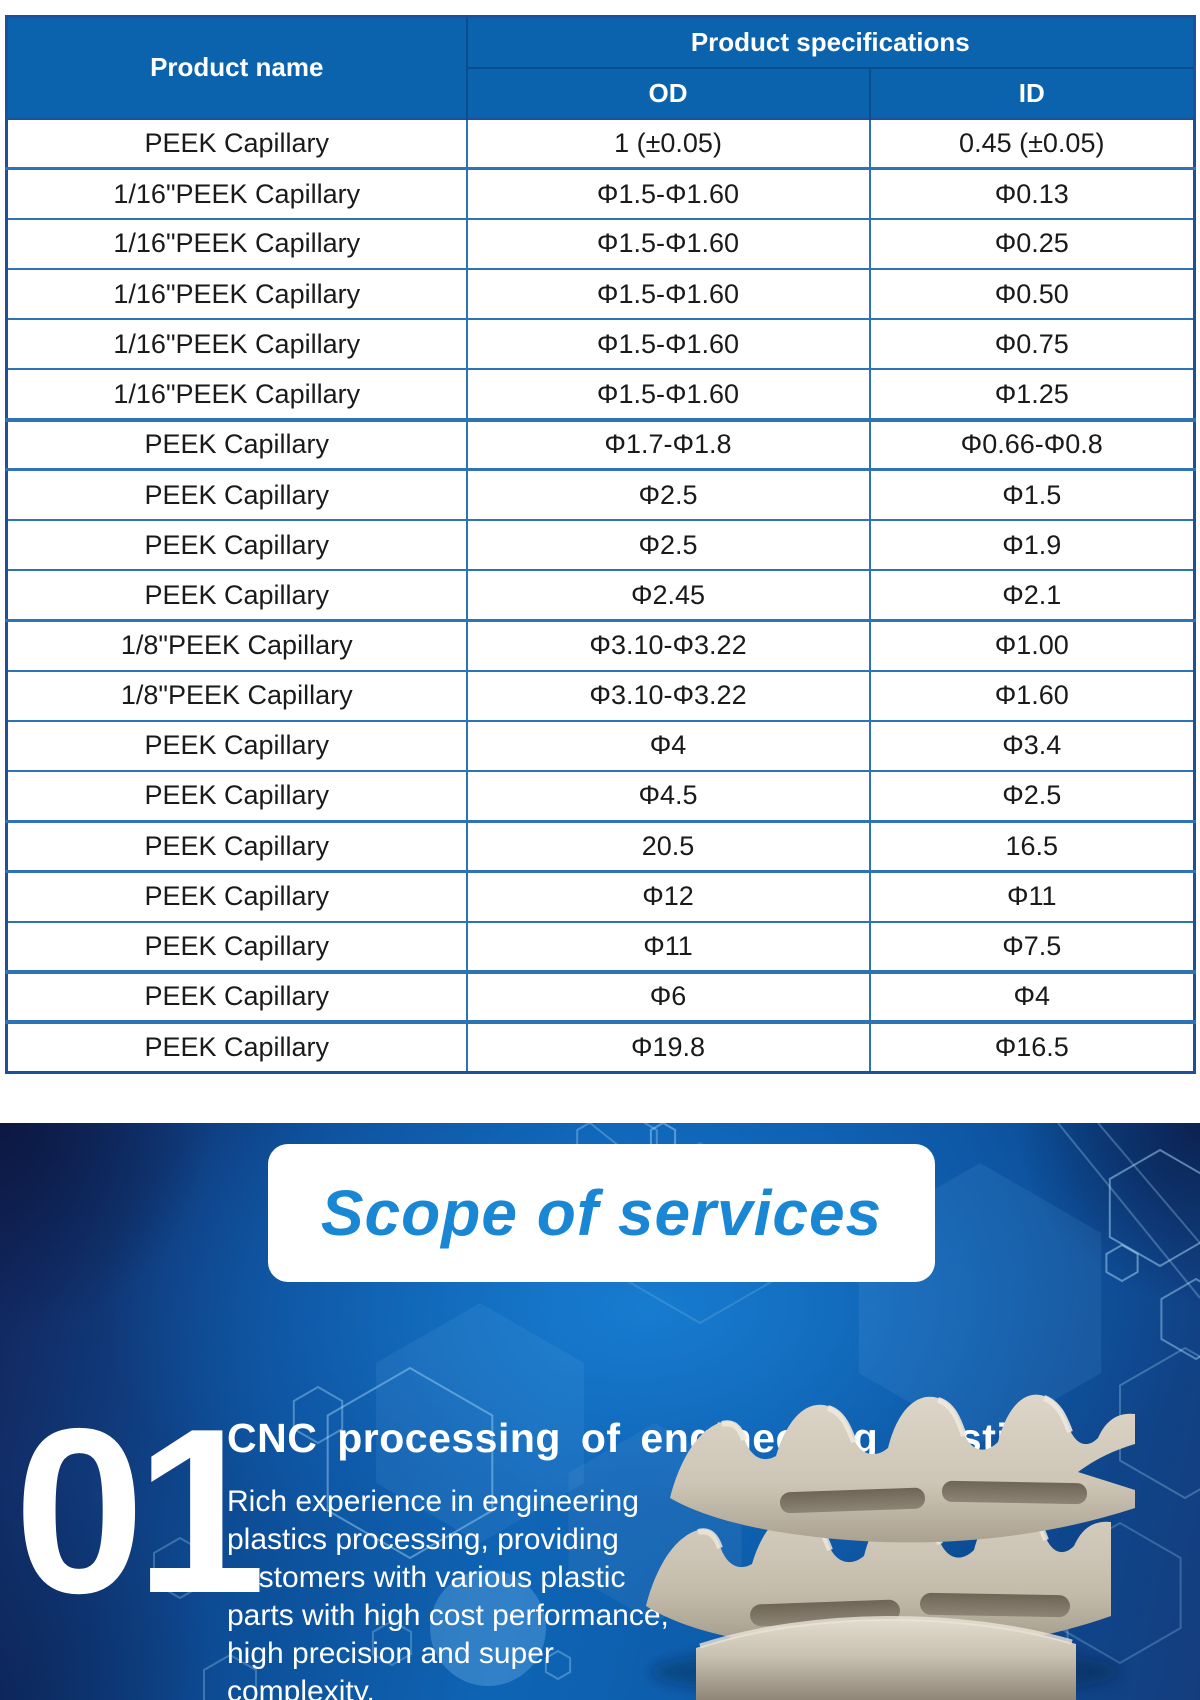  I want to click on spec-table-row: 1/16"PEEK Capillary Φ1.5-Φ1.60 Φ0.13, so click(600, 193).